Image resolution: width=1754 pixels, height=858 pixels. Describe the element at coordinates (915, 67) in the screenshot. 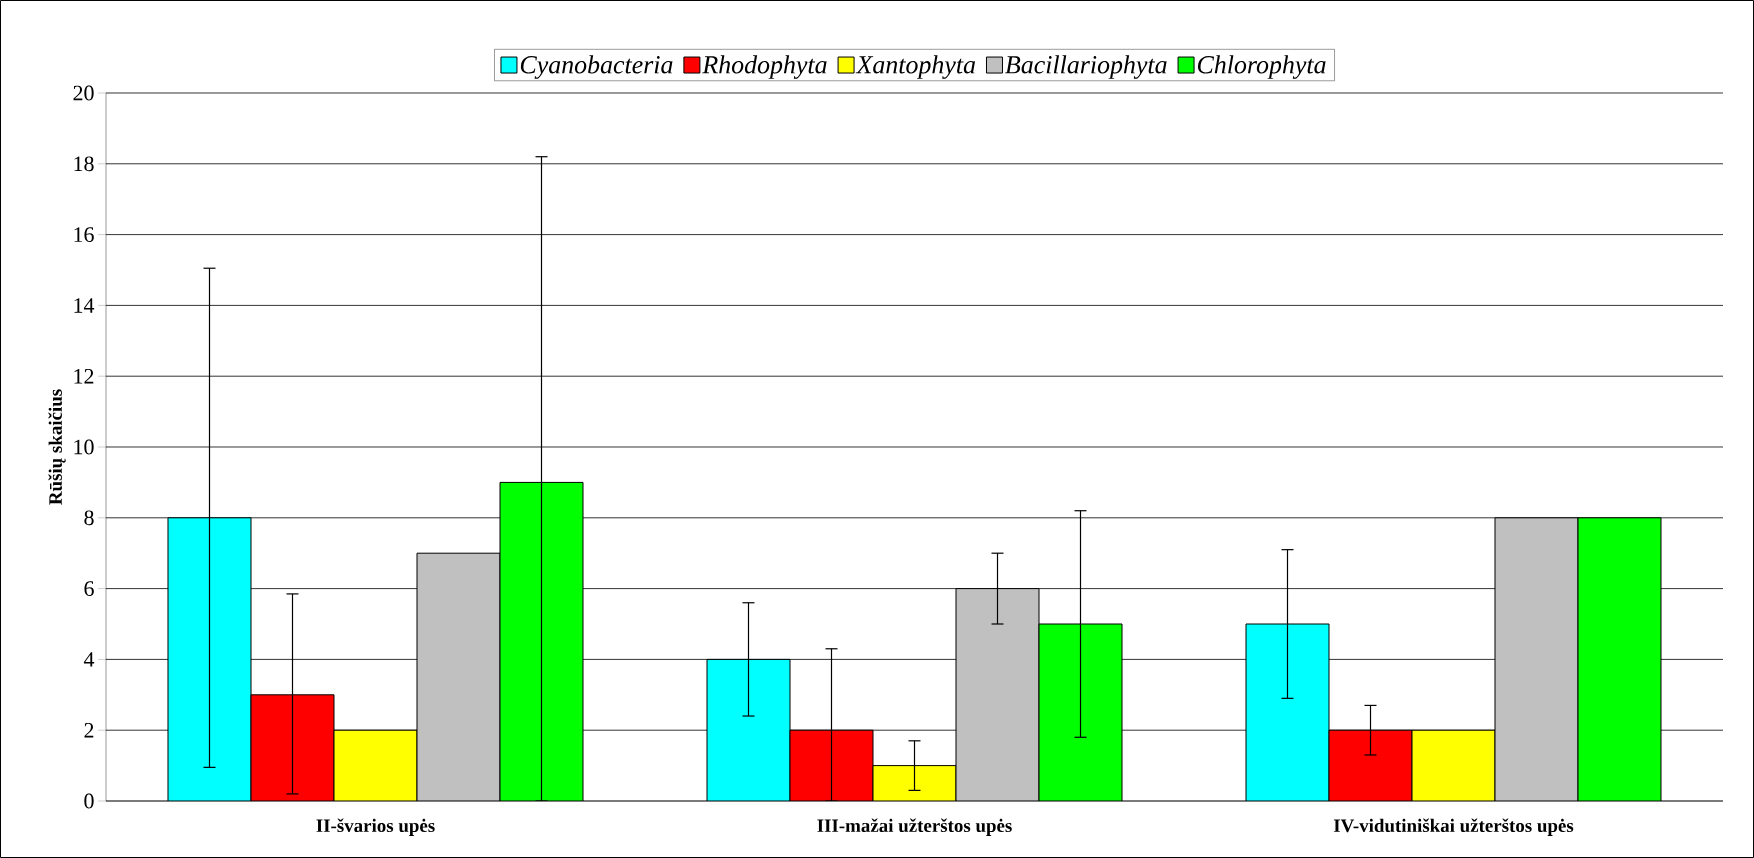

I see `legend-label: Xantophyta` at that location.